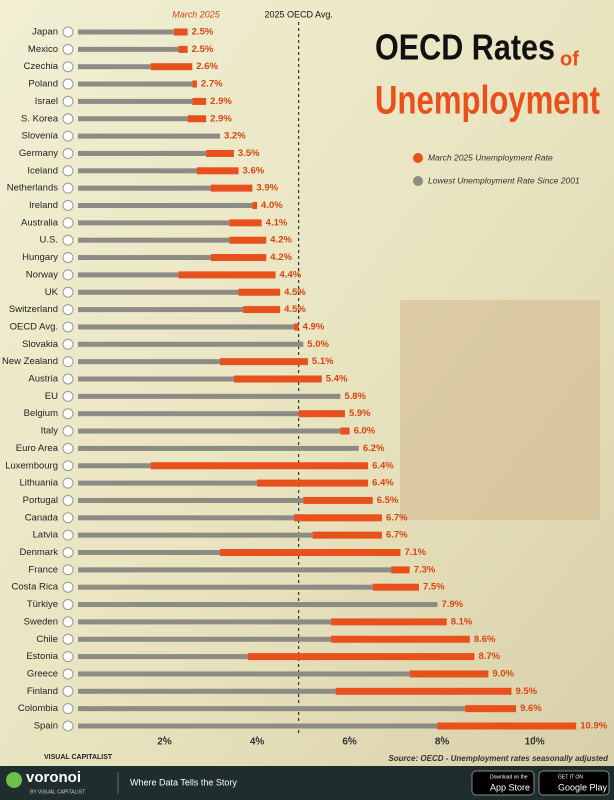  What do you see at coordinates (418, 158) in the screenshot?
I see `legend-swatch` at bounding box center [418, 158].